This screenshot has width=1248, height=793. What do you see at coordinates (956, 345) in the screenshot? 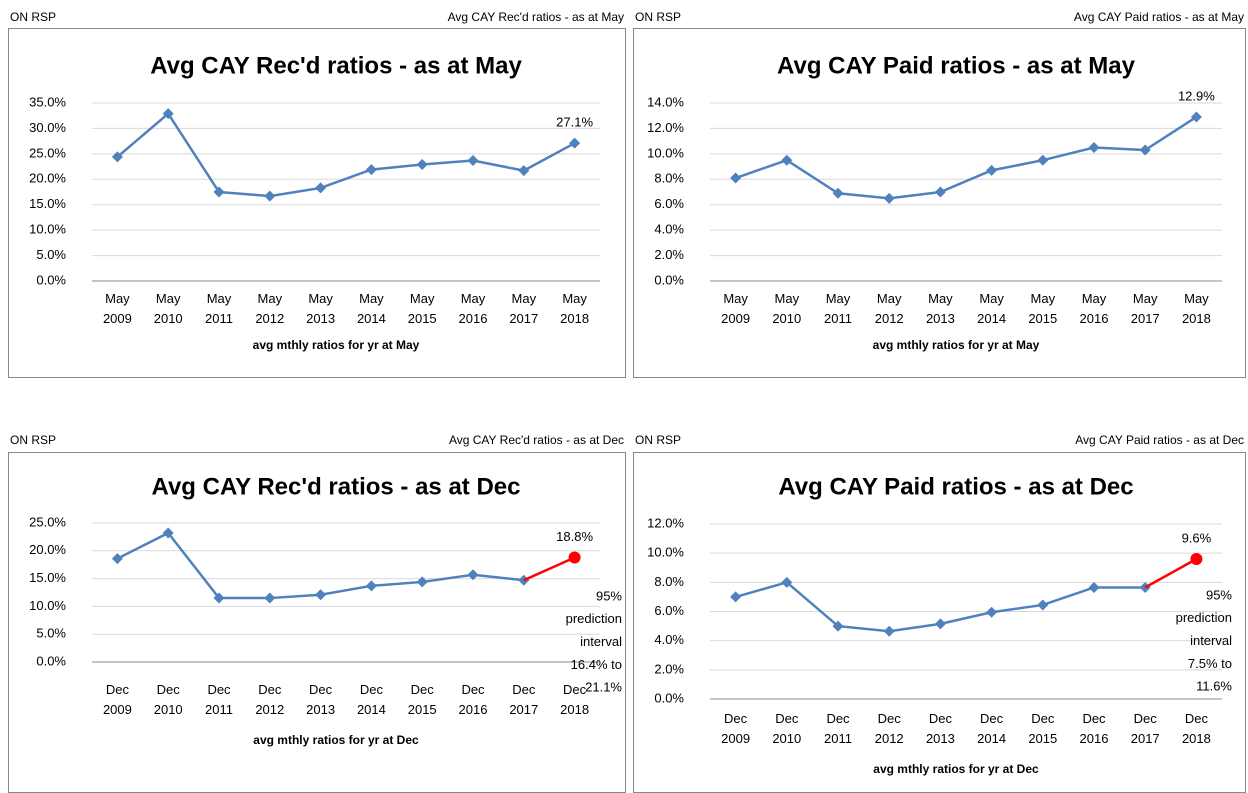
I see `x-axis-title: avg mthly ratios for yr at May` at bounding box center [956, 345].